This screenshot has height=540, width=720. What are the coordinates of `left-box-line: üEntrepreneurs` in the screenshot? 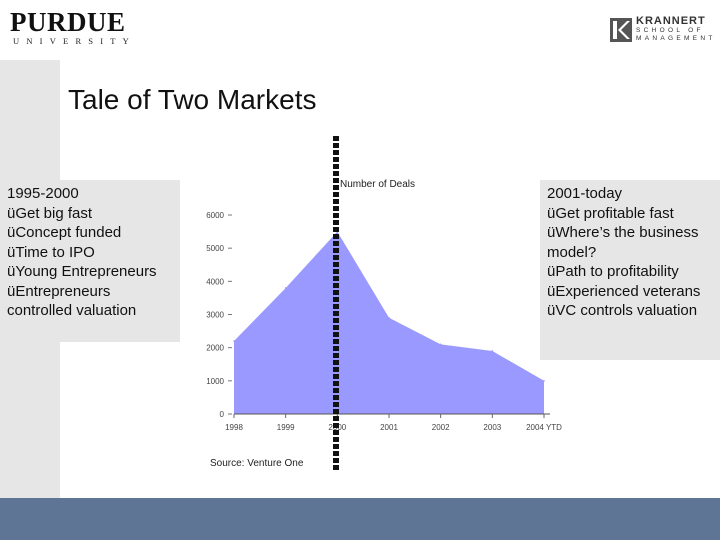 It's located at (59, 291).